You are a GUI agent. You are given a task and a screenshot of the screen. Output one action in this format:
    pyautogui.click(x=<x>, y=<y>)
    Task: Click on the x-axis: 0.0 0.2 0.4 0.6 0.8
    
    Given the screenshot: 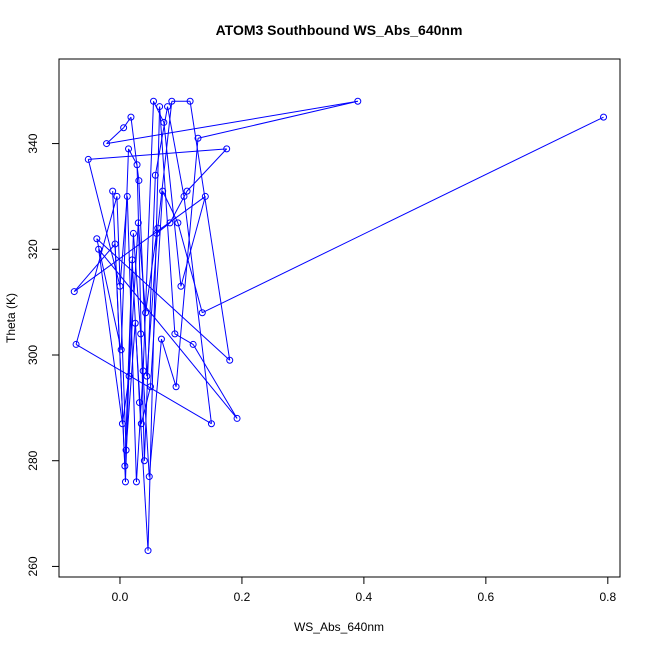 What is the action you would take?
    pyautogui.click(x=364, y=590)
    